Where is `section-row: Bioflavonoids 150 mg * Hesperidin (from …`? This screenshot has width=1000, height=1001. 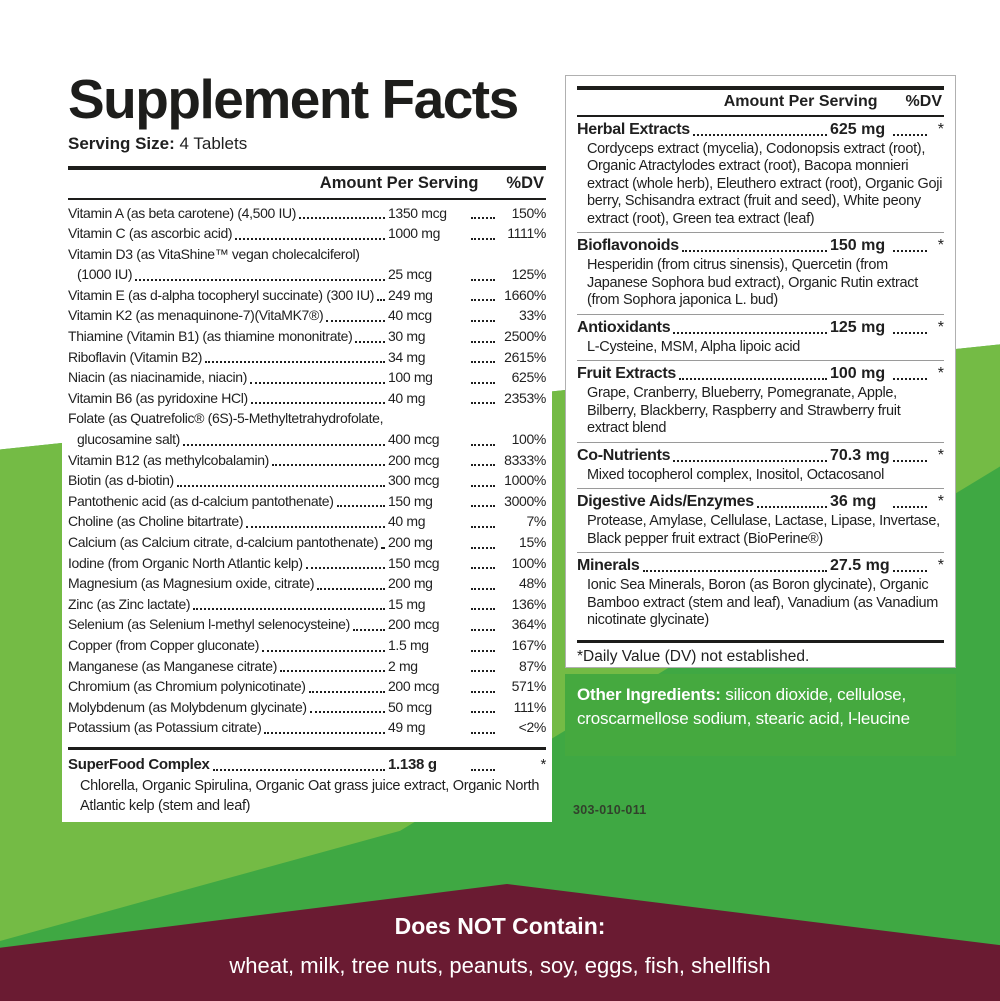
section-row: Bioflavonoids 150 mg * Hesperidin (from … is located at coordinates (760, 274).